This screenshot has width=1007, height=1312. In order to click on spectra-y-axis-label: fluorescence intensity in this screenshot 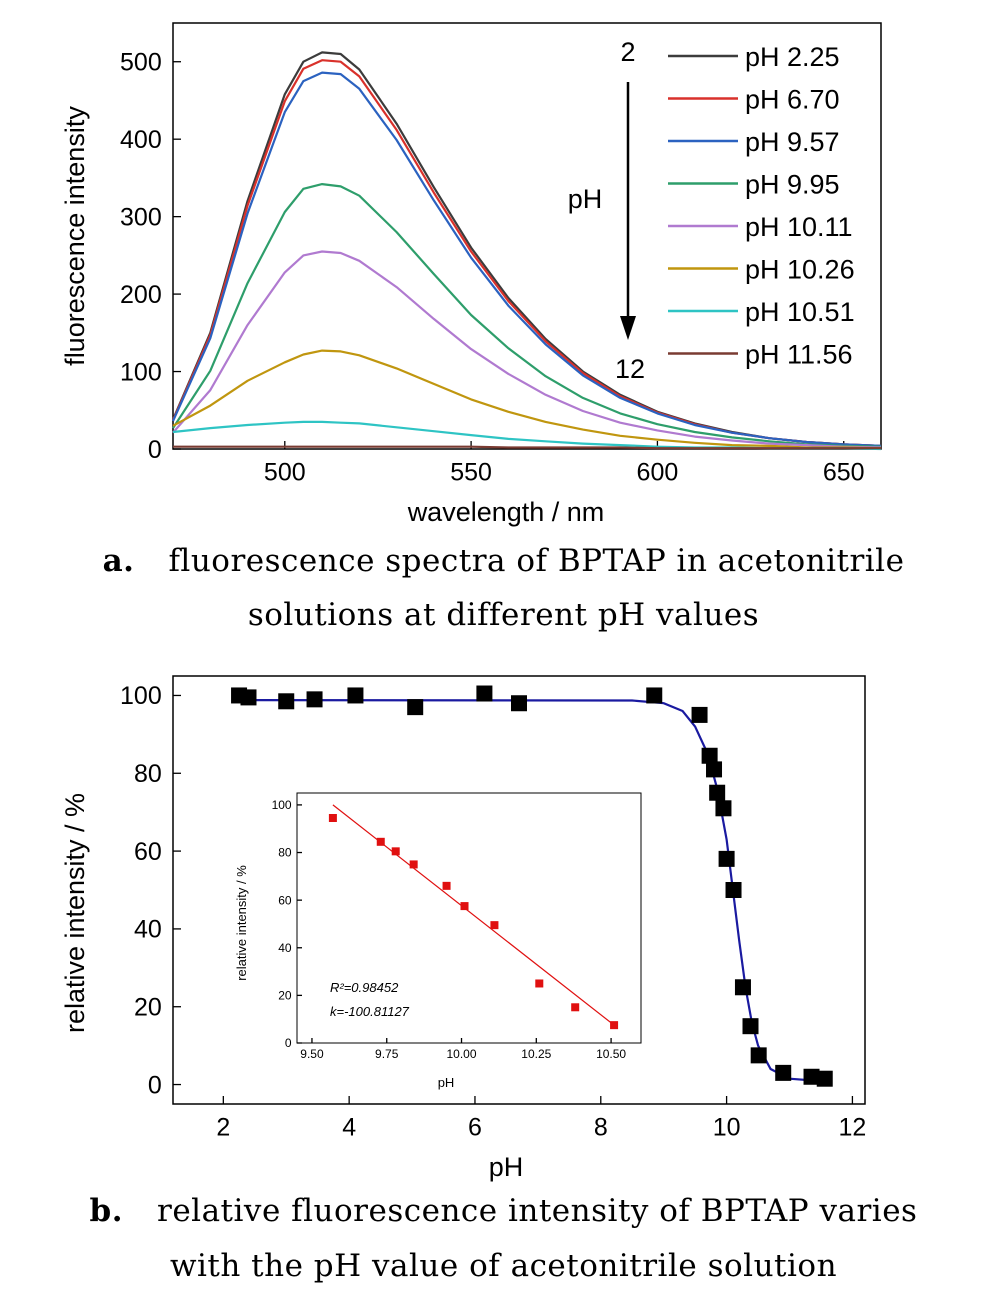, I will do `click(75, 236)`.